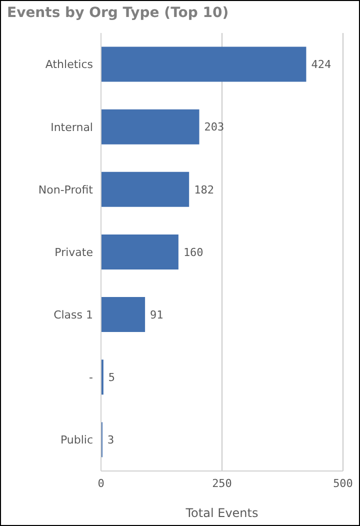  What do you see at coordinates (214, 127) in the screenshot?
I see `data-label: 203` at bounding box center [214, 127].